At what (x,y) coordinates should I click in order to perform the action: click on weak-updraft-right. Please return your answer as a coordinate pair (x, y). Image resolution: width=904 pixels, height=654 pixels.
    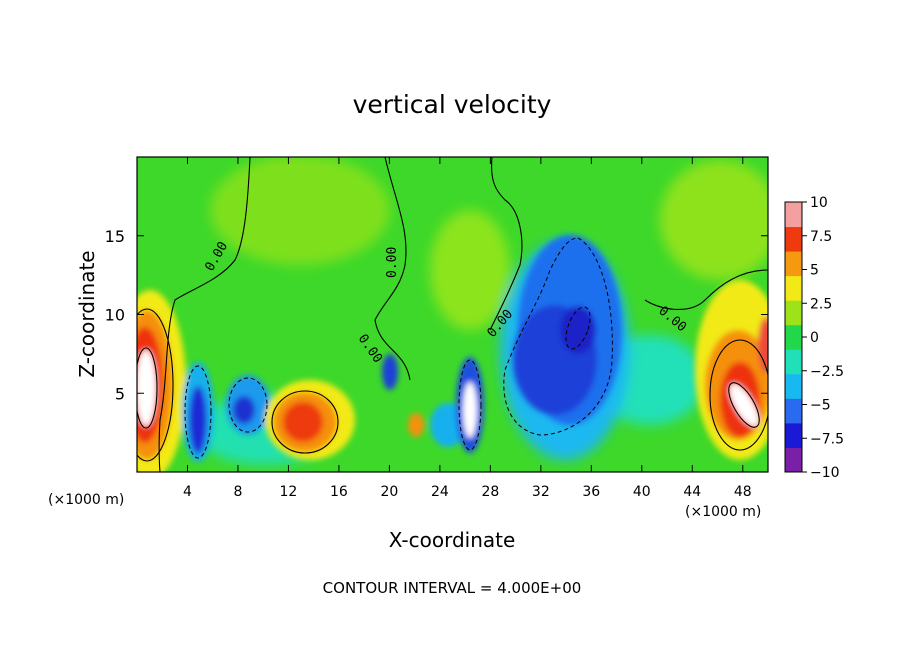
    Looking at the image, I should click on (714, 220).